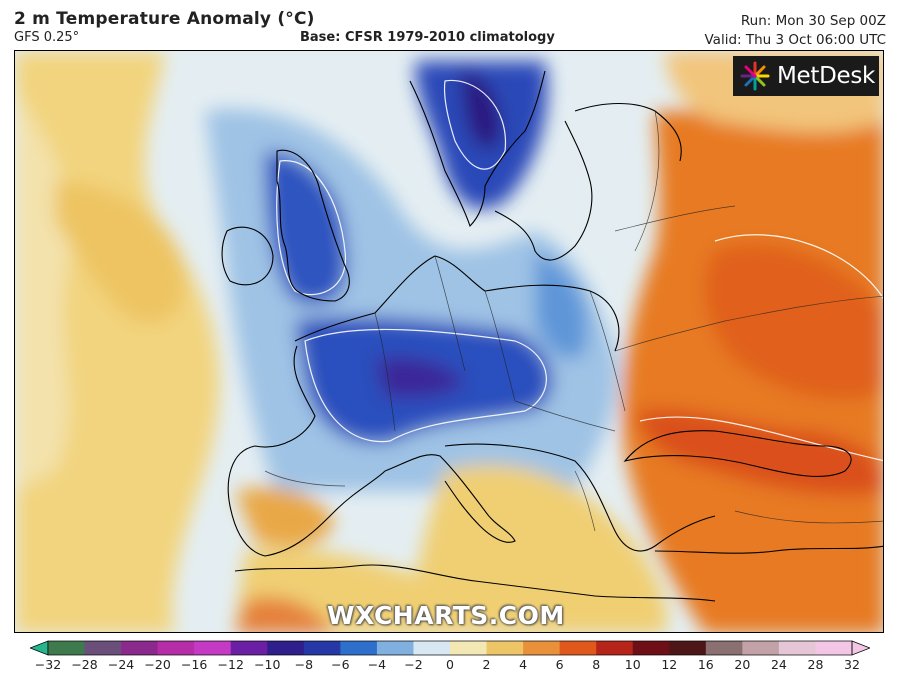  I want to click on model-label: GFS 0.25°, so click(47, 37).